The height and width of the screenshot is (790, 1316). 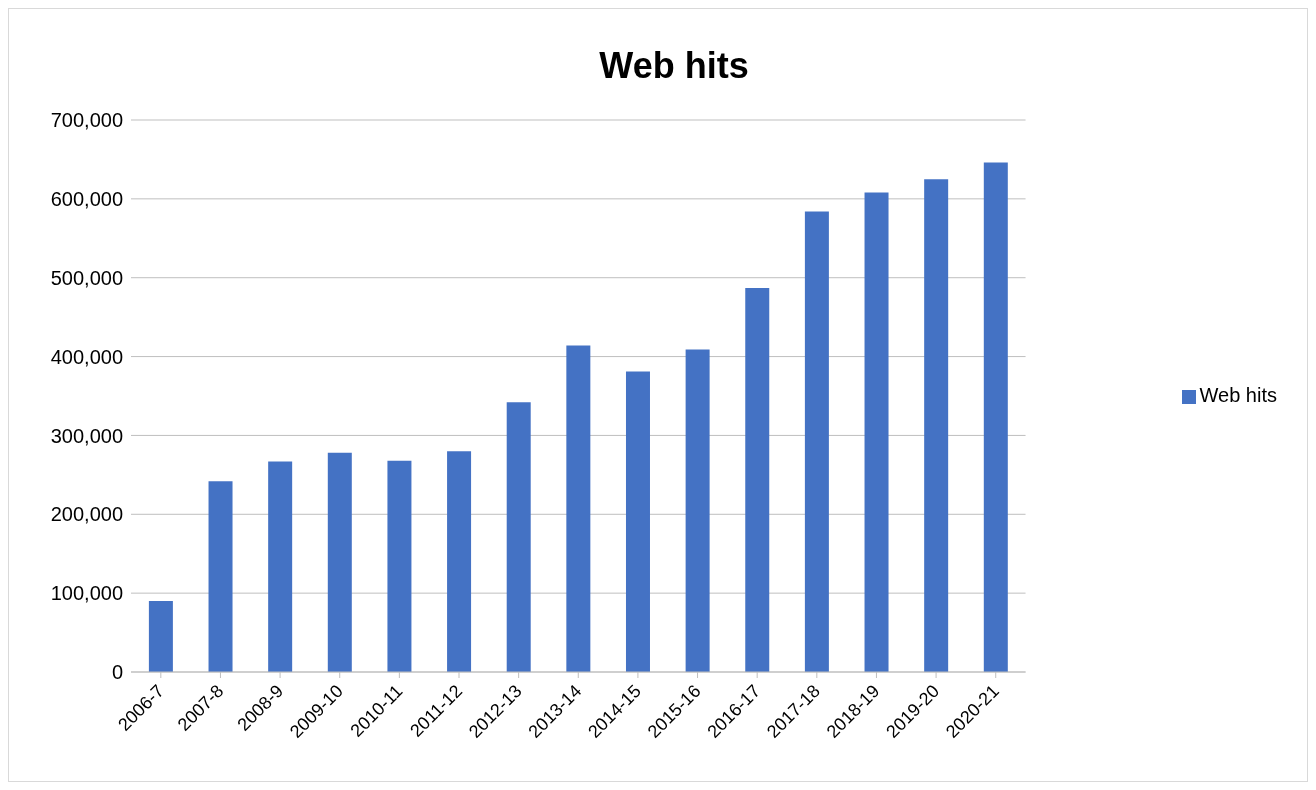 I want to click on y-tick-label: 100,000, so click(x=86, y=593).